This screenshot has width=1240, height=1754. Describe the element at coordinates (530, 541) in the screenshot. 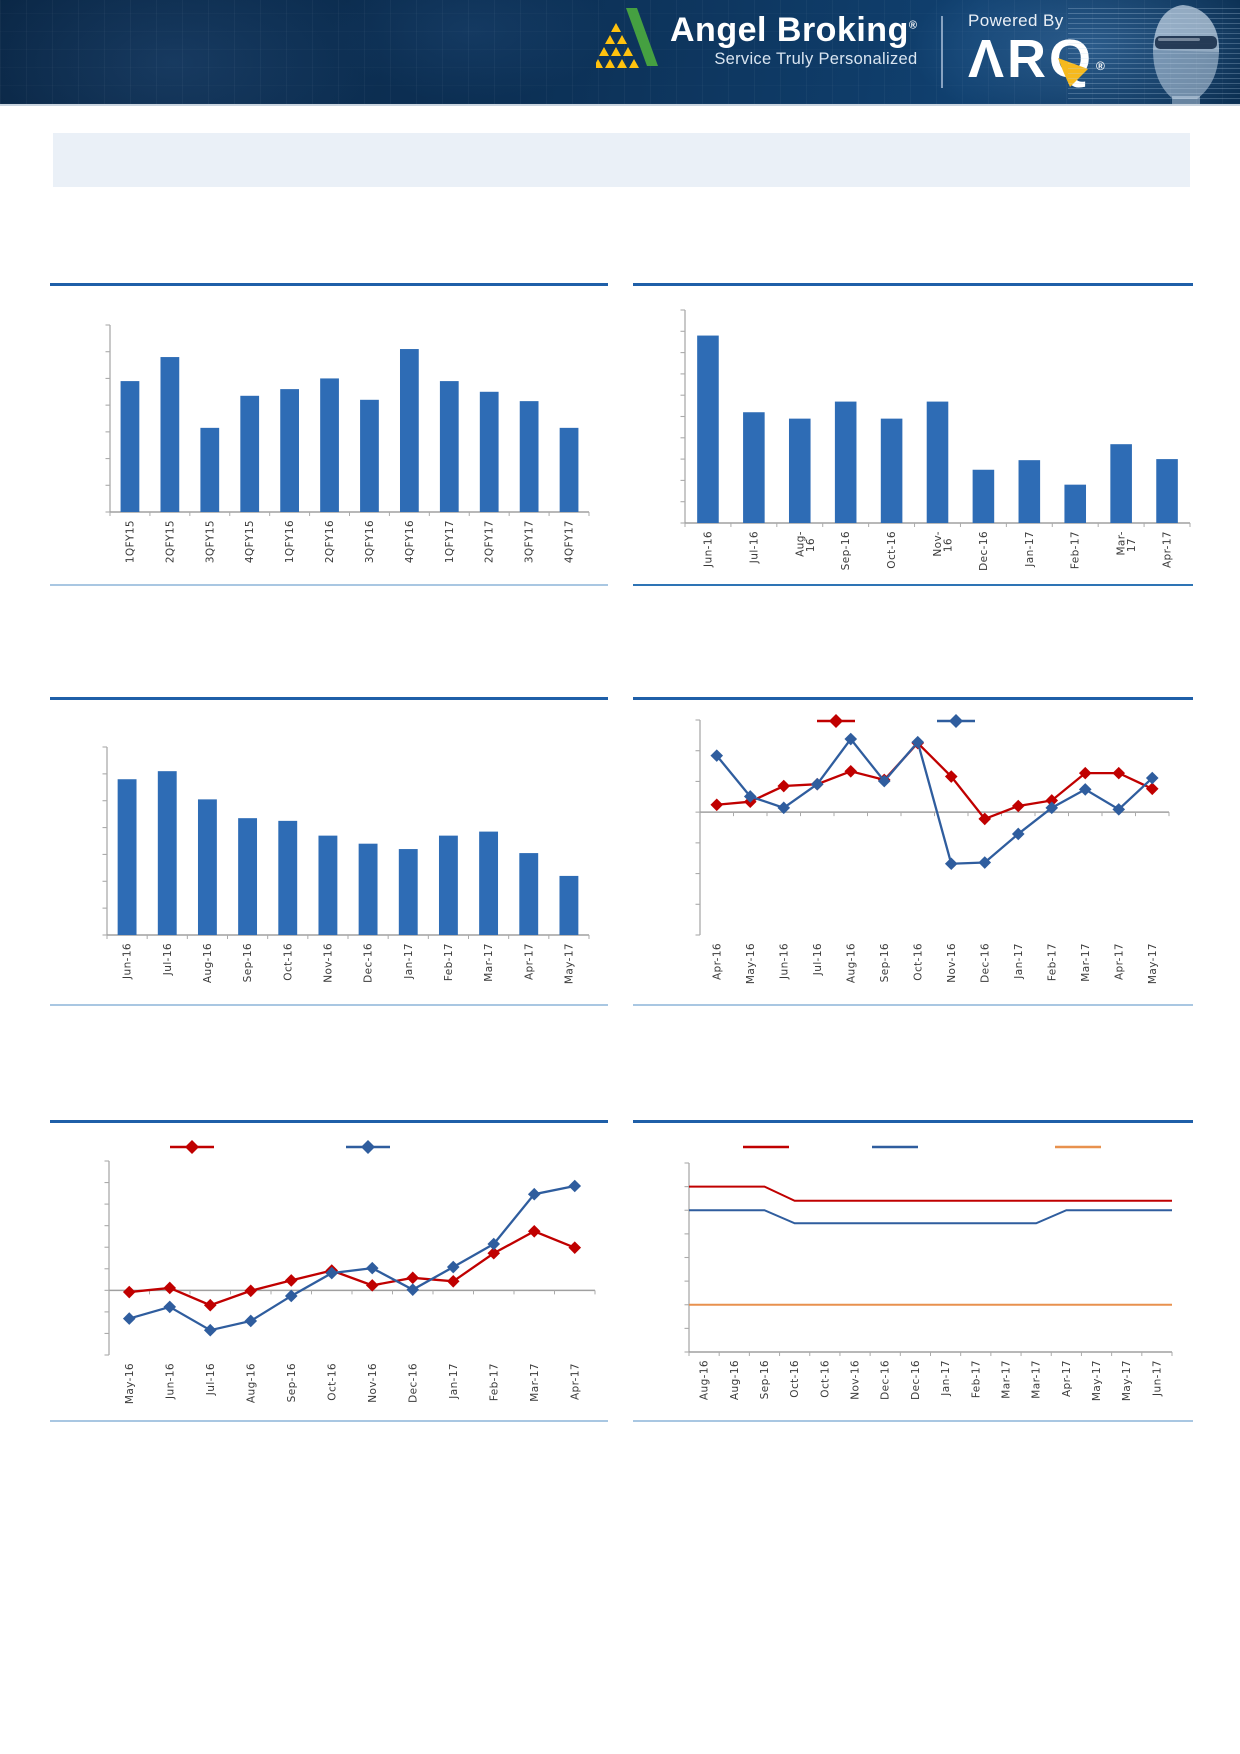

I see `svg-text: 3QFY17` at that location.